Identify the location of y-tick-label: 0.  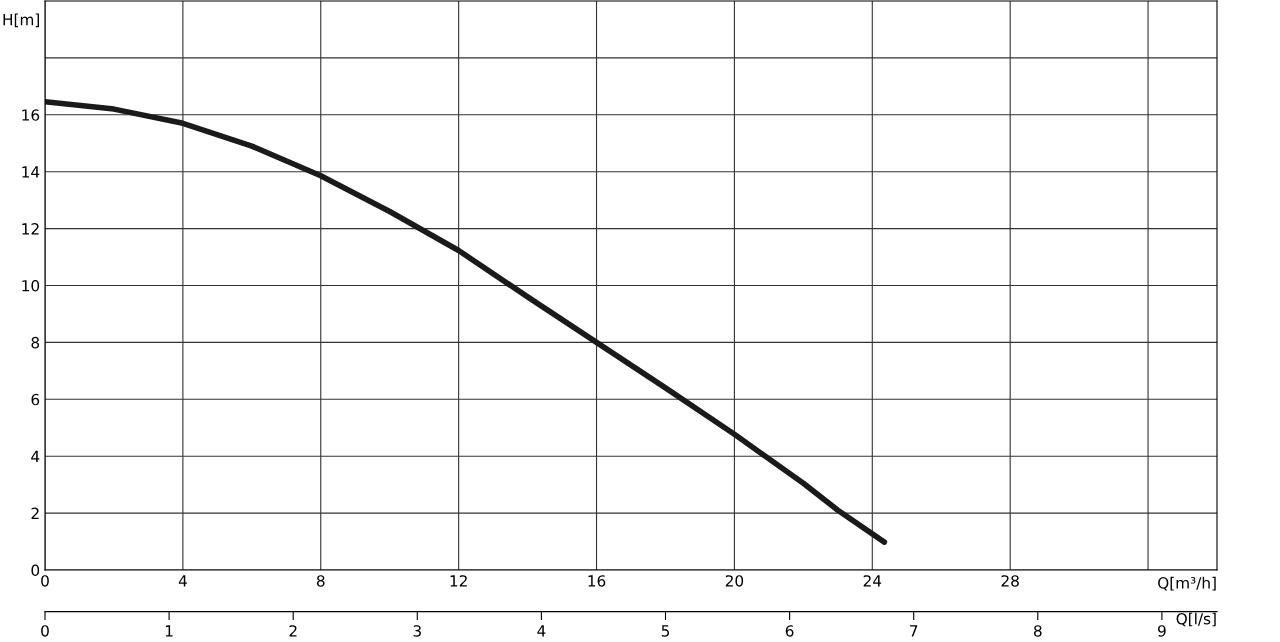
(35, 570).